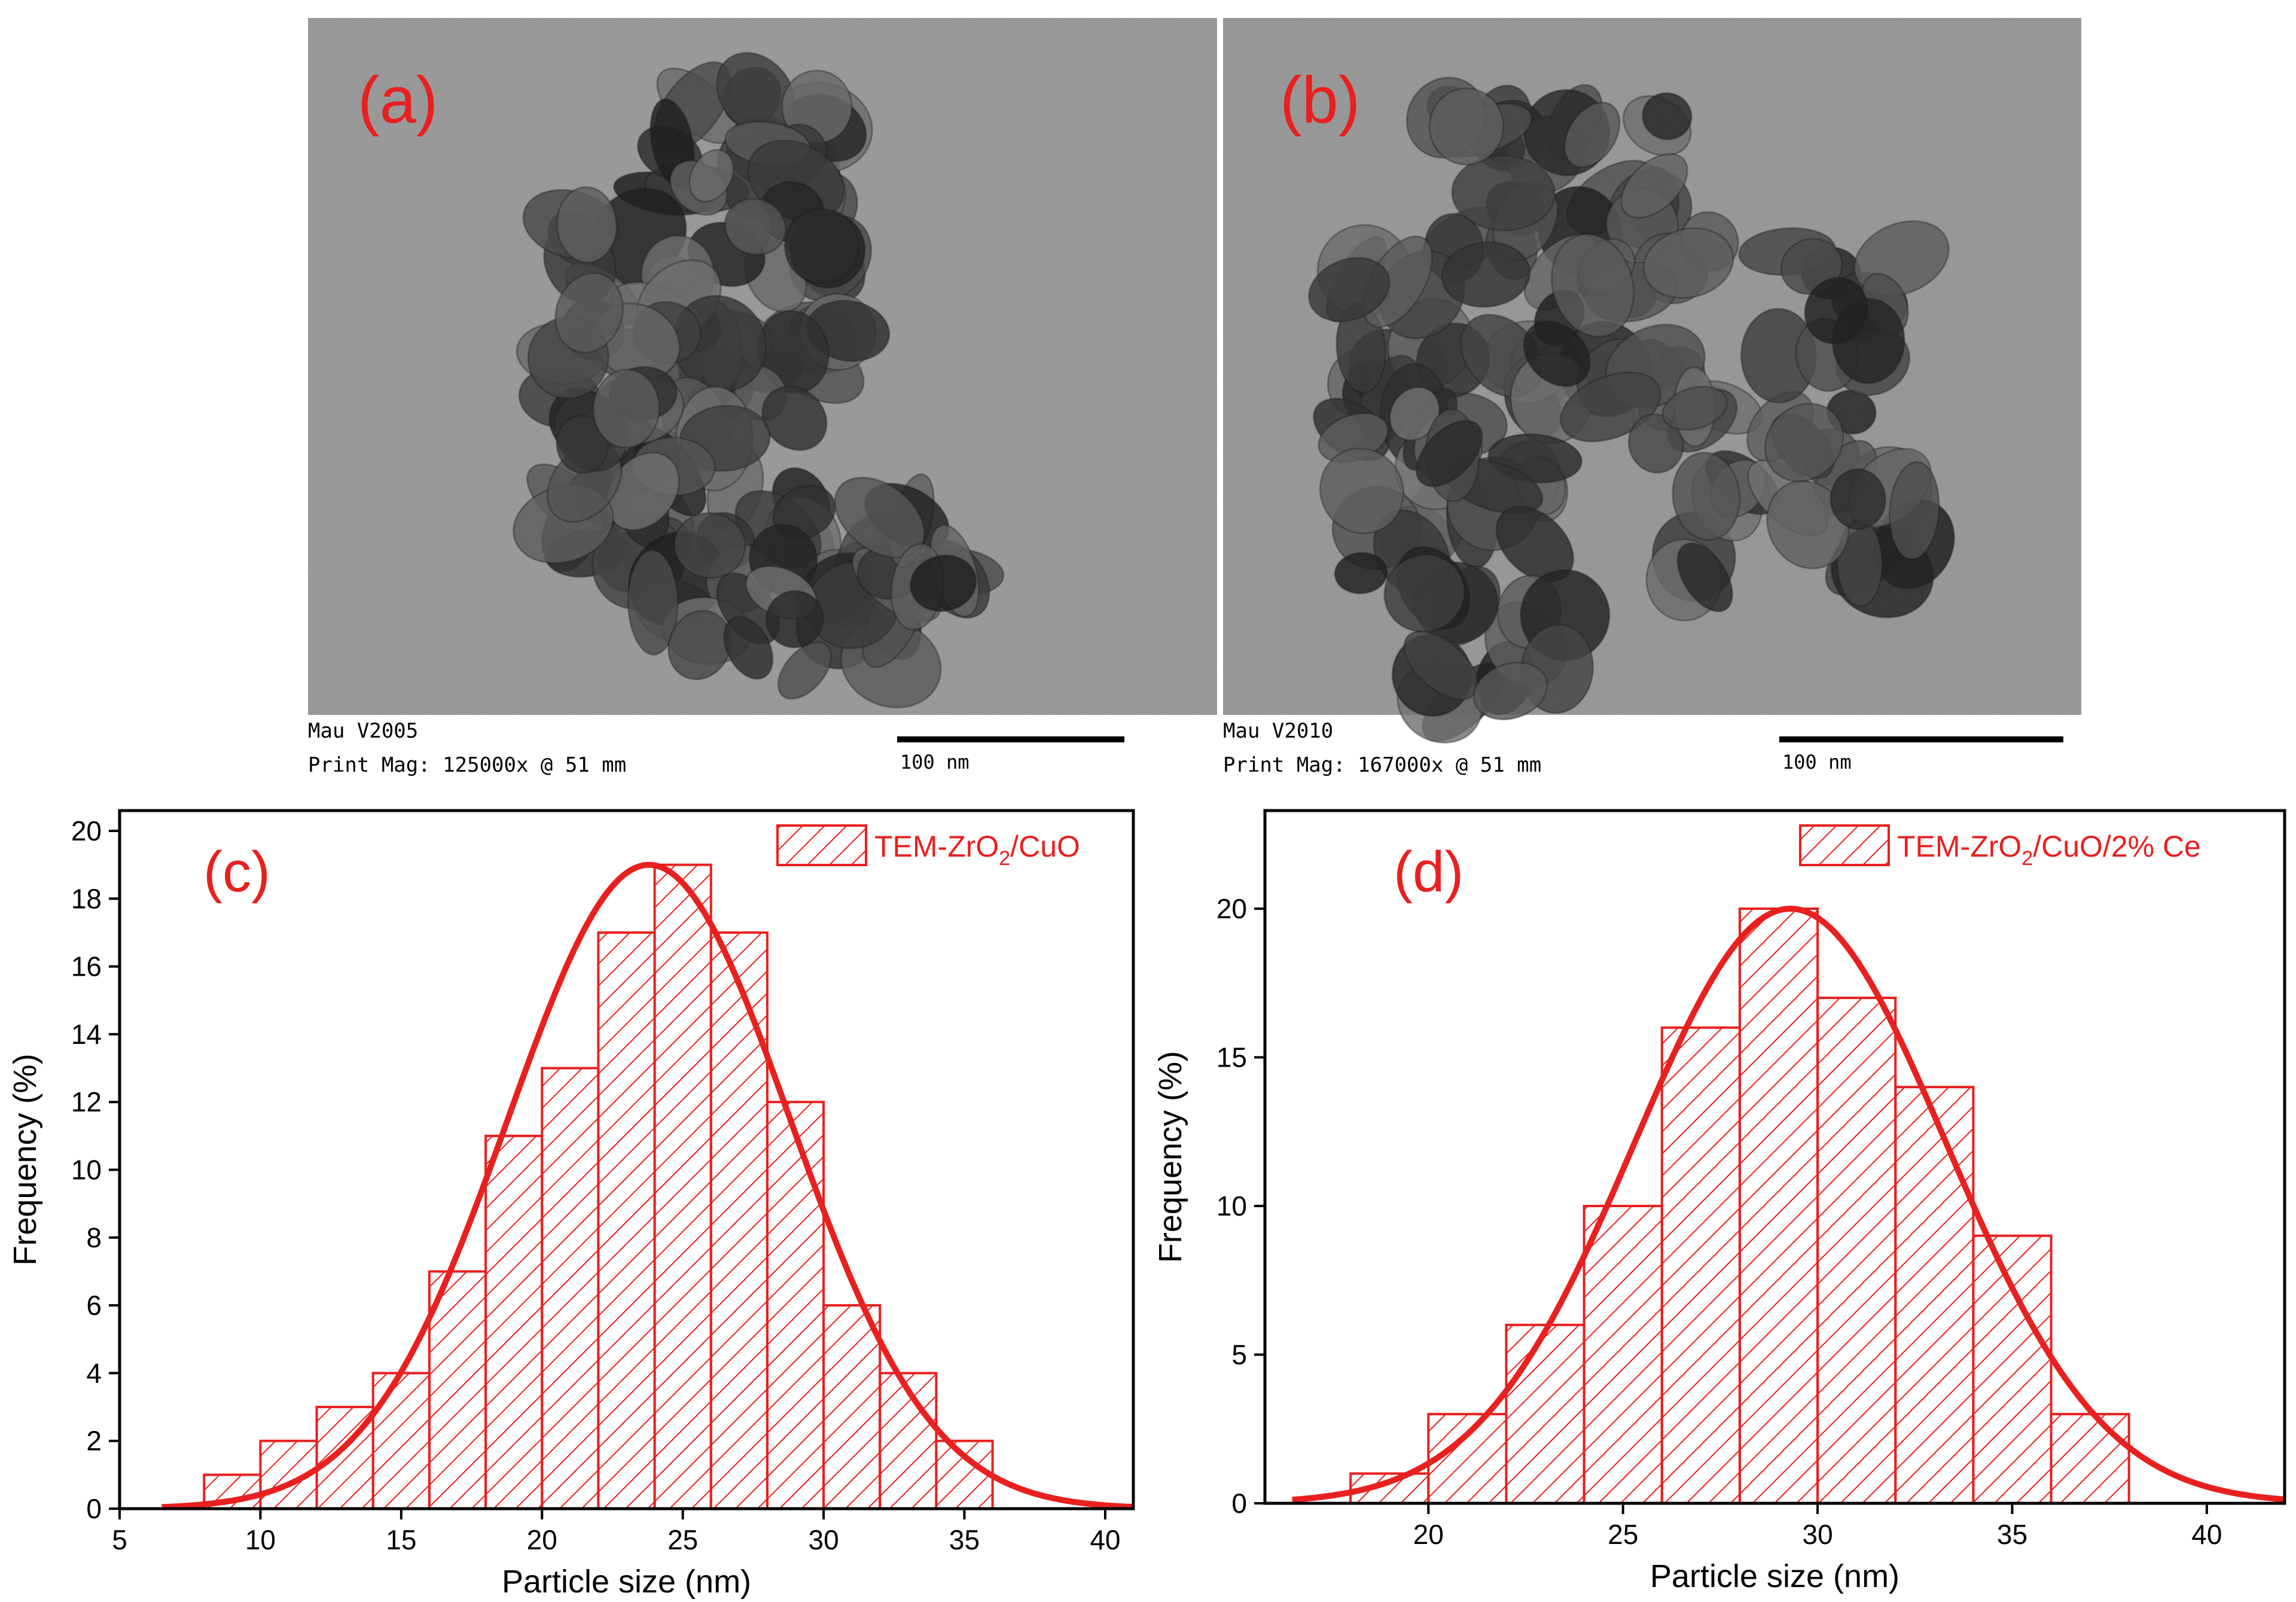 The width and height of the screenshot is (2296, 1602). I want to click on caption-a-line1: Mau V2005, so click(363, 731).